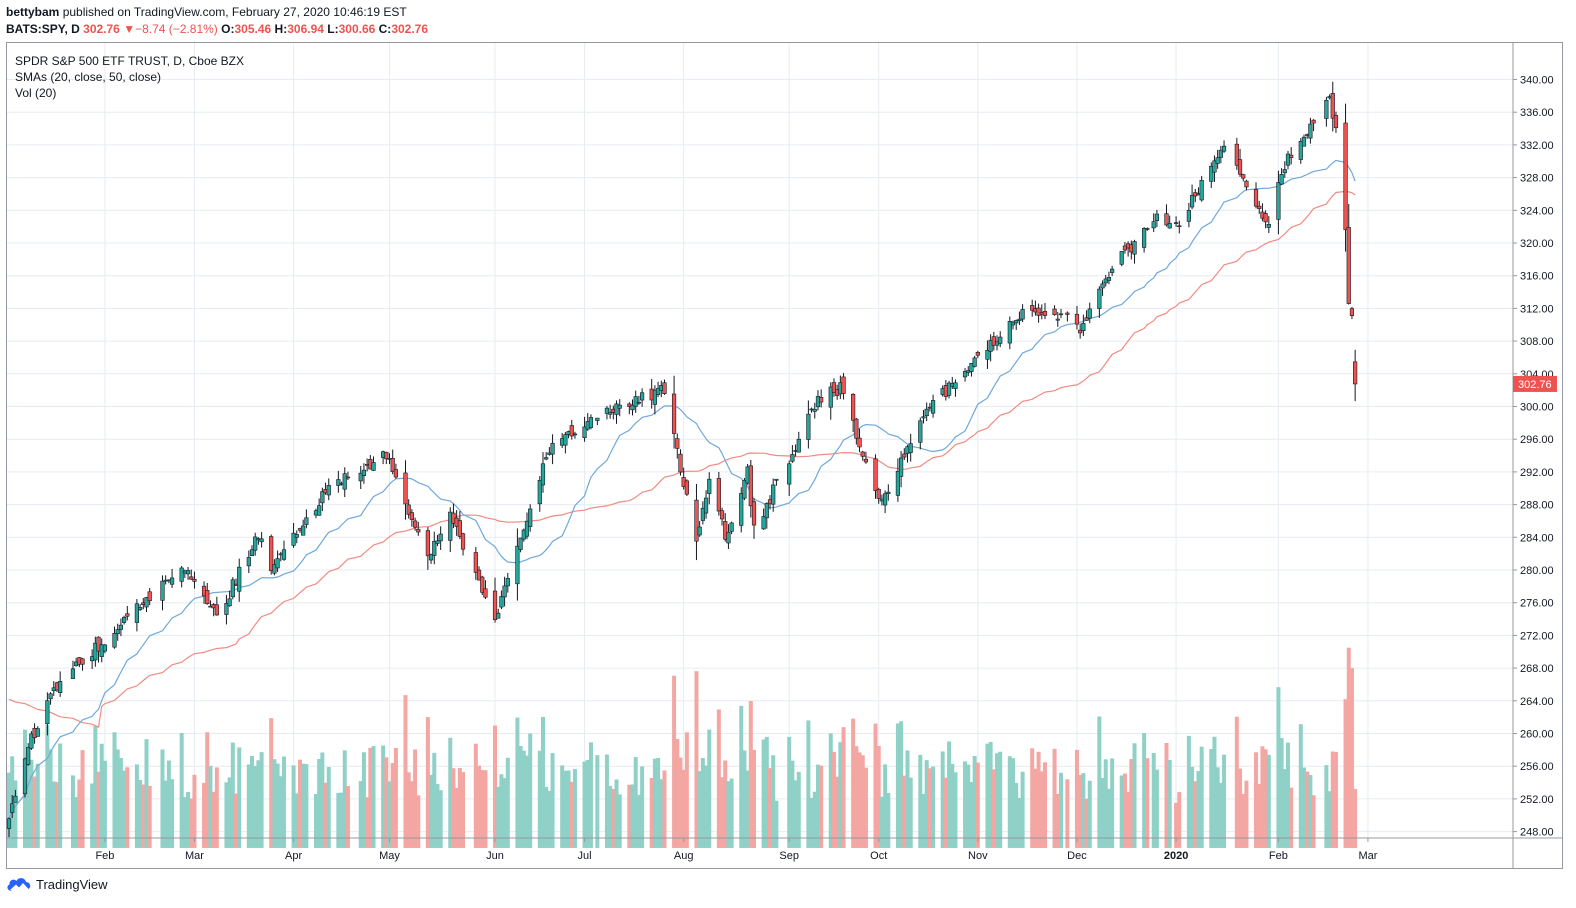  Describe the element at coordinates (72, 884) in the screenshot. I see `footer-brand: TradingView` at that location.